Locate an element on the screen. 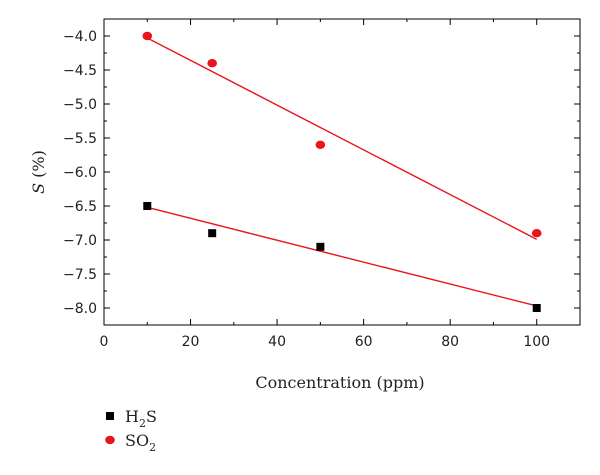 The image size is (600, 475). x-axis-title: Concentration (ppm) is located at coordinates (339, 382).